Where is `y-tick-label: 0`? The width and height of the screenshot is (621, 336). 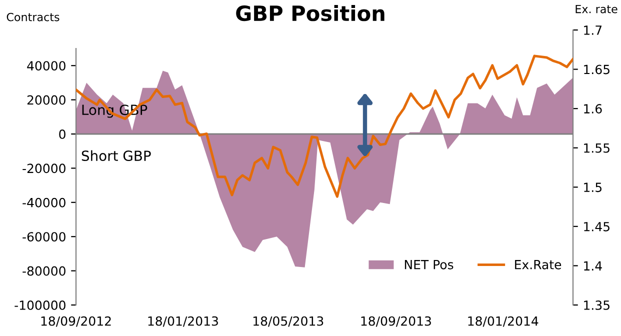 y-tick-label: 0 is located at coordinates (62, 134).